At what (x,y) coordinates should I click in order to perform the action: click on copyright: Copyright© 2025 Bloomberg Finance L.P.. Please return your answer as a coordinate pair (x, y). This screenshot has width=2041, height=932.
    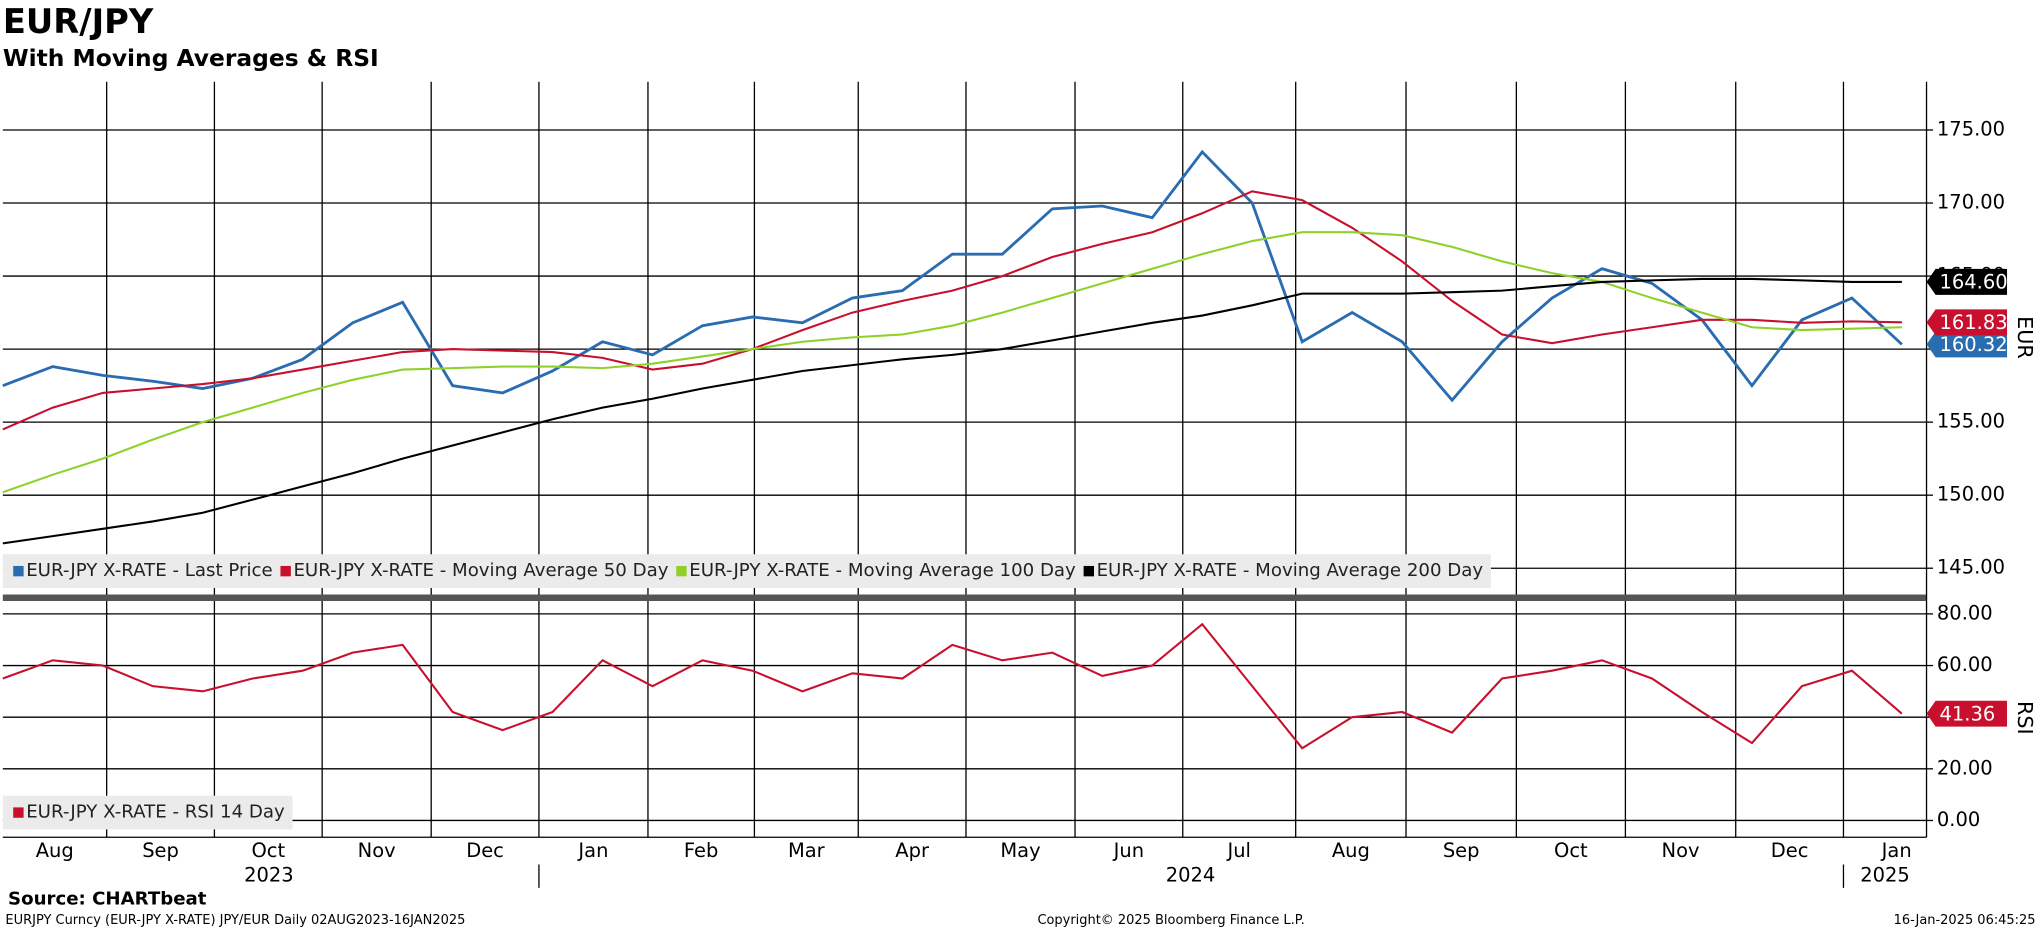
    Looking at the image, I should click on (1170, 920).